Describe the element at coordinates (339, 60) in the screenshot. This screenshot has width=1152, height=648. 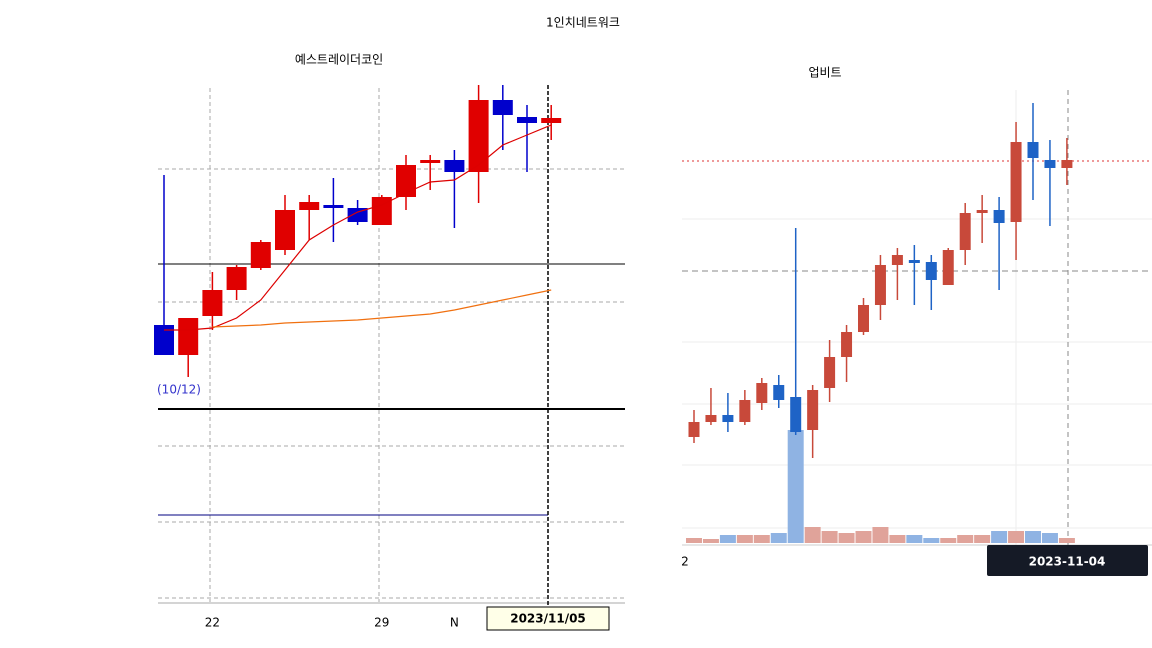
I see `chart-title: 예스트레이더코인` at that location.